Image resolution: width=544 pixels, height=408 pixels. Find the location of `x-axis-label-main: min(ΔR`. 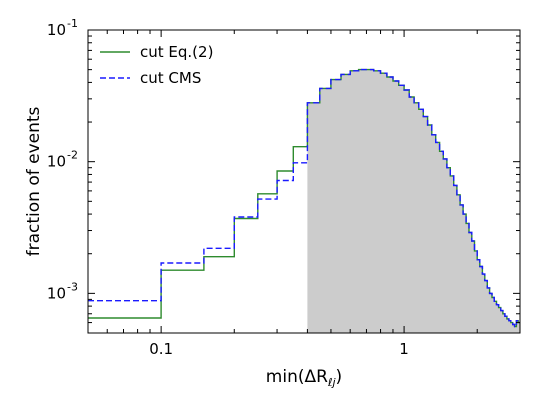

x-axis-label-main: min(ΔR is located at coordinates (297, 377).